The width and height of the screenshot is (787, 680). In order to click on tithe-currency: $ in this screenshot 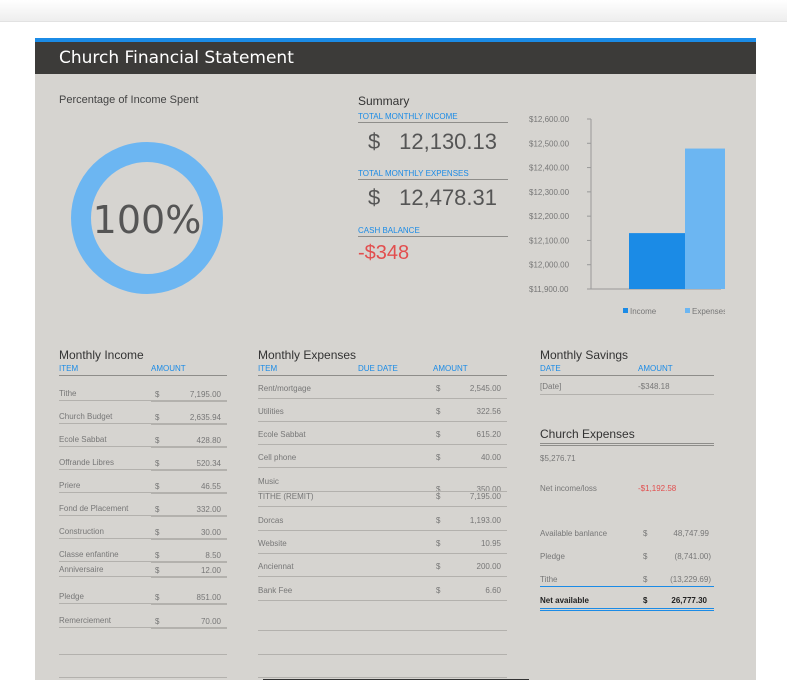, I will do `click(645, 579)`.